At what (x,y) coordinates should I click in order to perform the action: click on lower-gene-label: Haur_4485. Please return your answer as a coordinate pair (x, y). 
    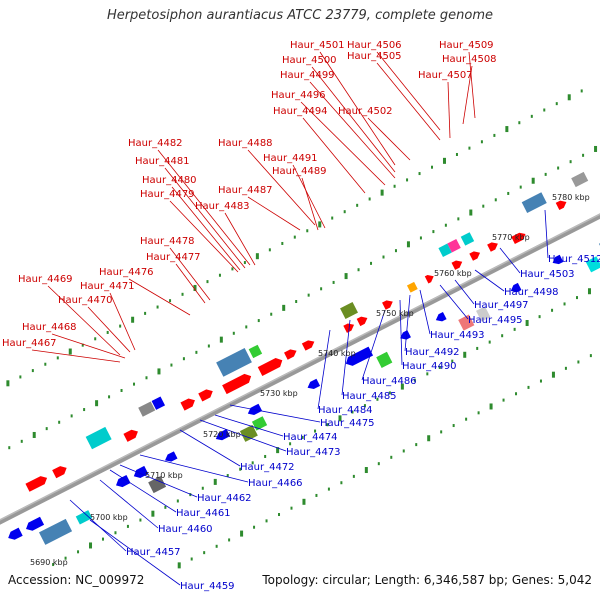
    Looking at the image, I should click on (369, 396).